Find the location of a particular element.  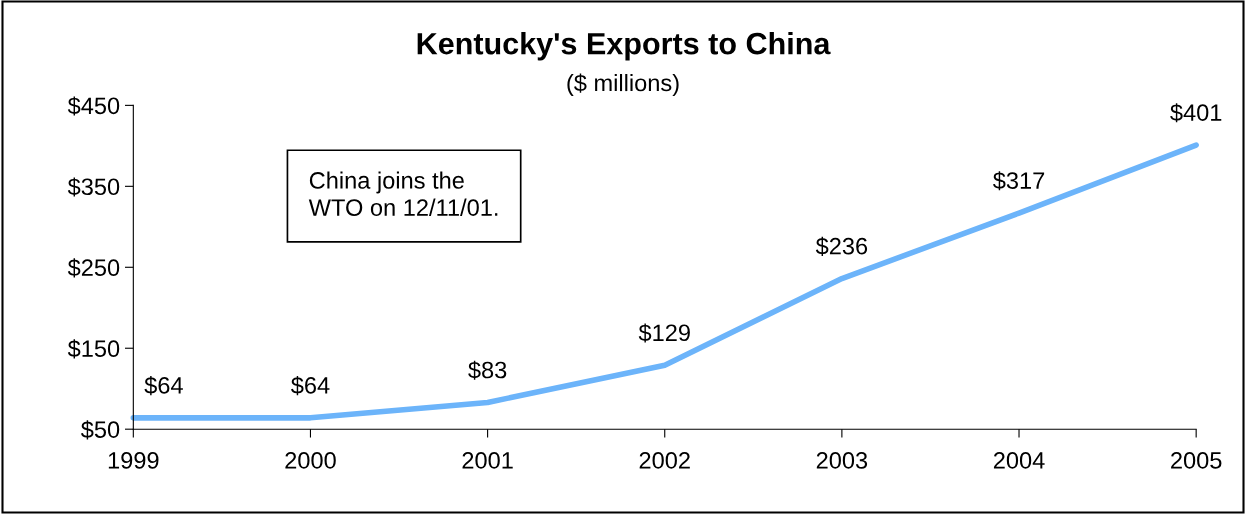

x-tick-label: 2002 is located at coordinates (664, 460).